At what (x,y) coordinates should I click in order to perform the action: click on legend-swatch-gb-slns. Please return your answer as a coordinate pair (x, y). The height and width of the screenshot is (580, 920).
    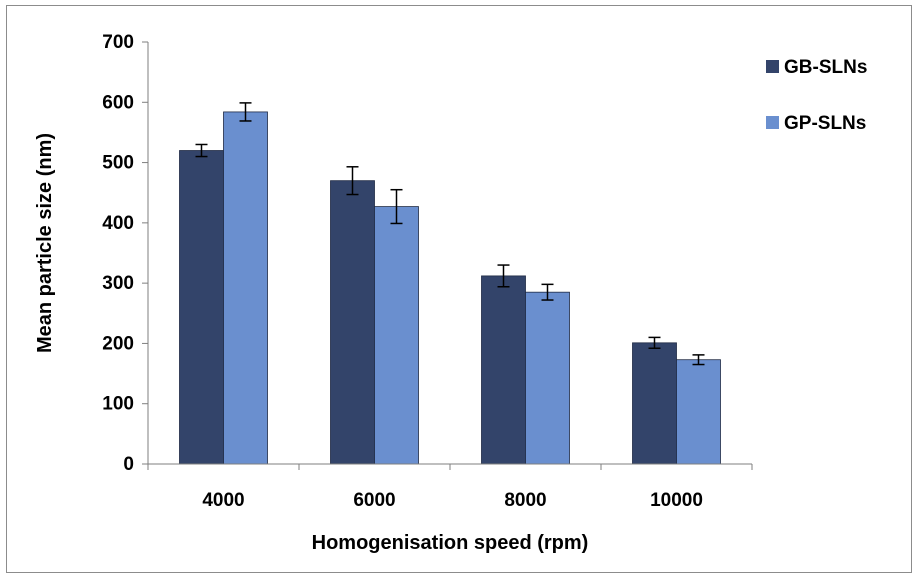
    Looking at the image, I should click on (772, 66).